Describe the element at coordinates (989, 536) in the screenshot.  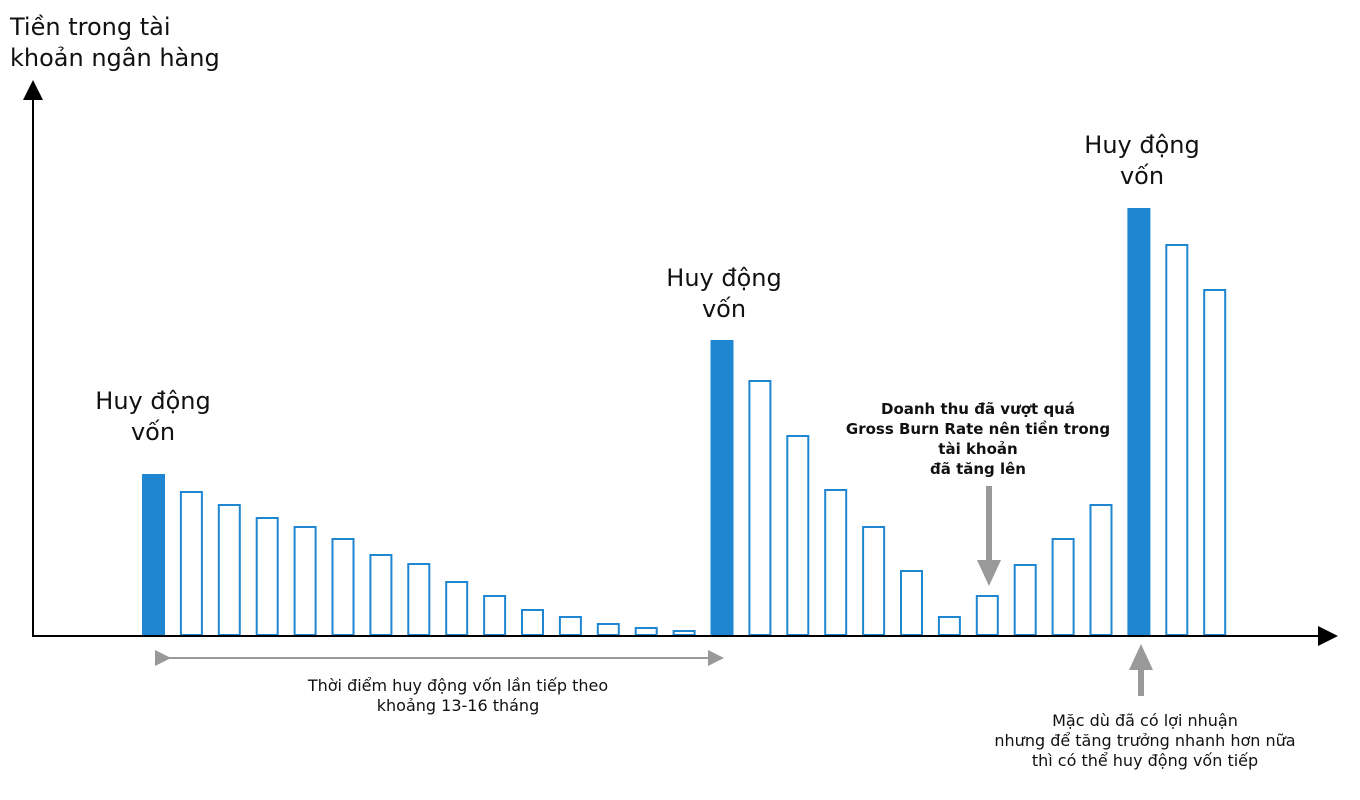
I see `down-arrow-icon` at that location.